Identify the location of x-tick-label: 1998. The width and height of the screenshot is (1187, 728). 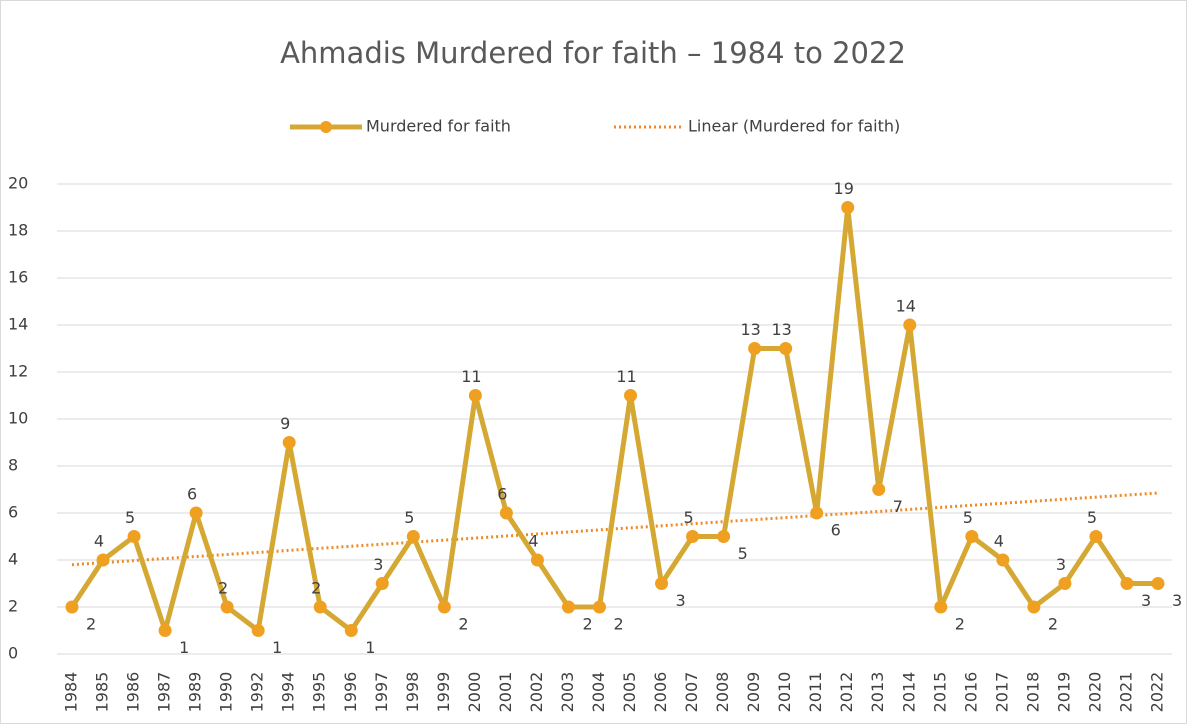
(412, 692).